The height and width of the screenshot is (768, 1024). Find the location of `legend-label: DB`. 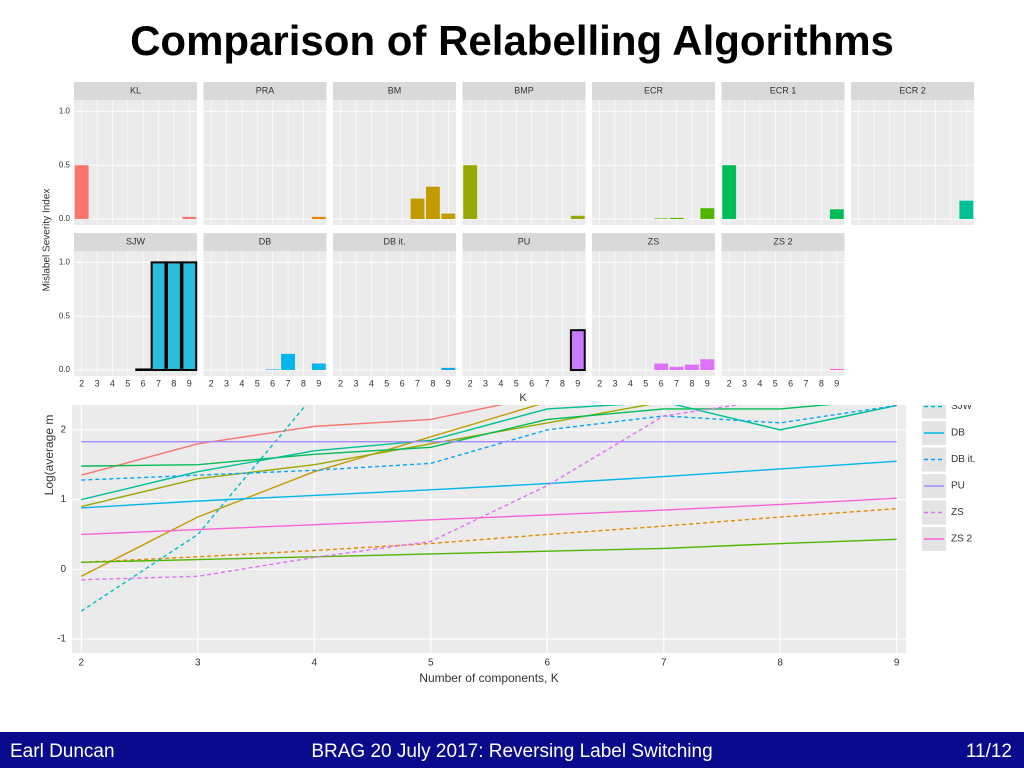

legend-label: DB is located at coordinates (958, 433).